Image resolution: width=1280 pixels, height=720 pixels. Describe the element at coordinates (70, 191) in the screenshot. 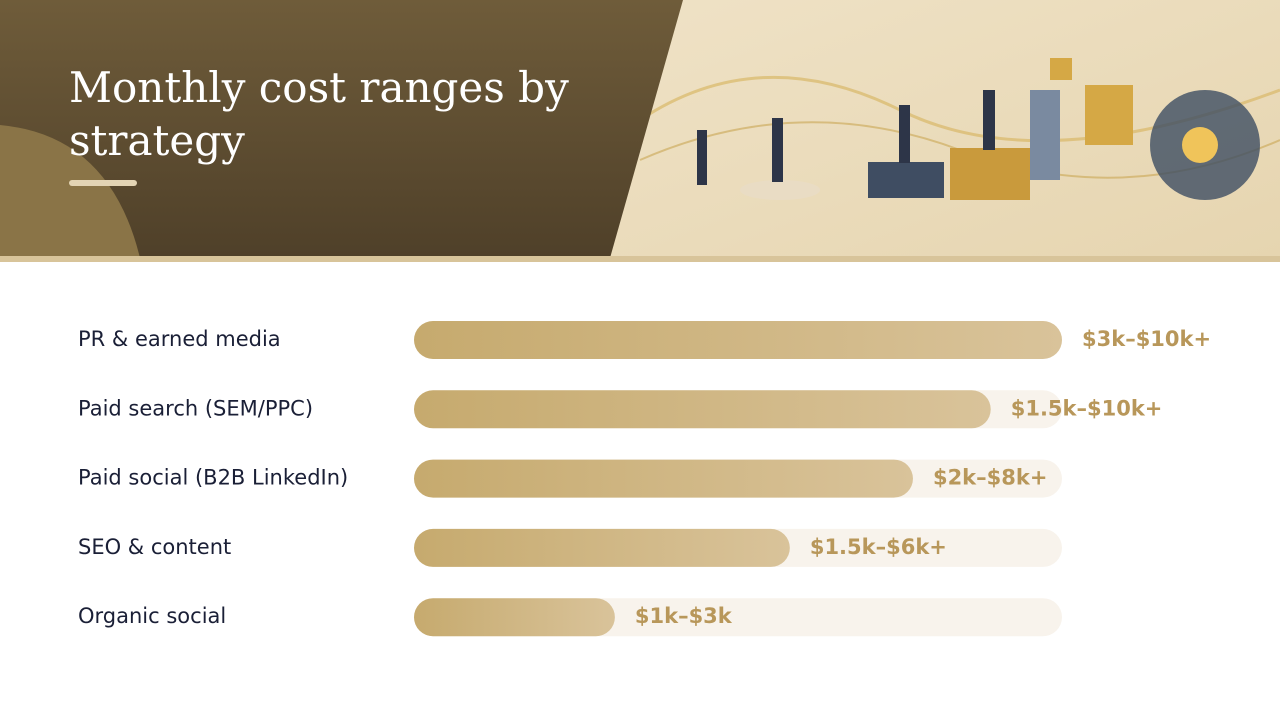

I see `decor-arc` at that location.